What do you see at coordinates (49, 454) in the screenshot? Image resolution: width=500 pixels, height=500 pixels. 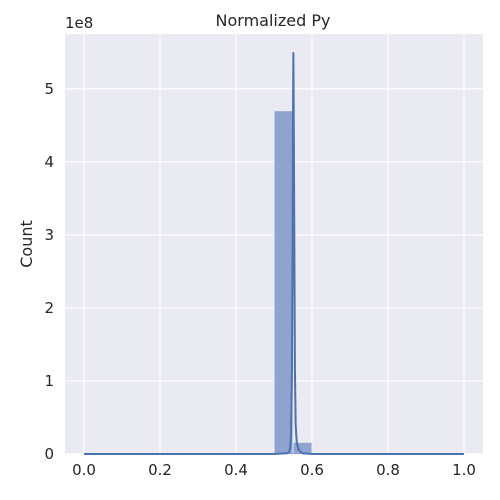 I see `y-tick-label-0: 0` at bounding box center [49, 454].